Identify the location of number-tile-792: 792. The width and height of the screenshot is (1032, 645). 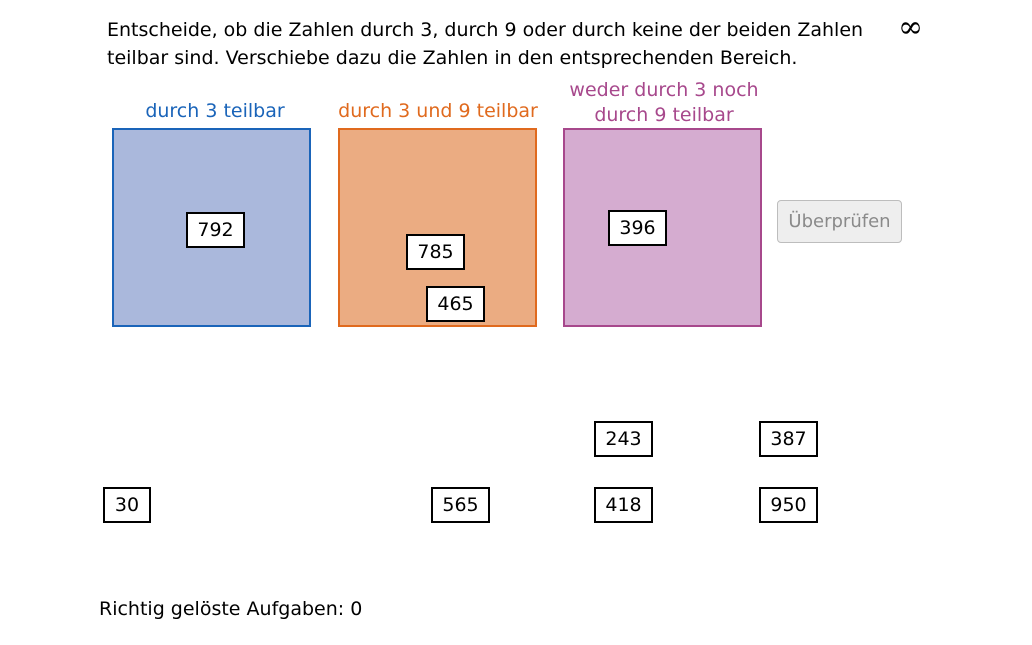
(215, 230).